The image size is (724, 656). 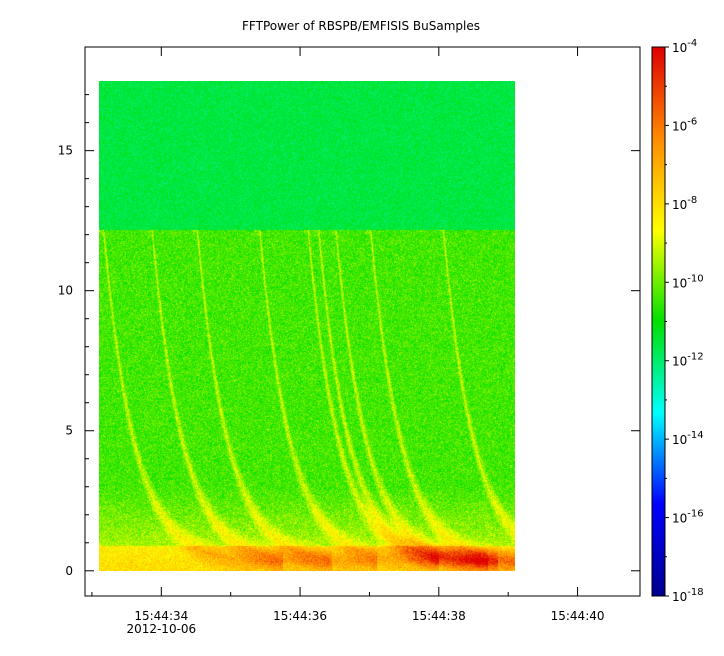 What do you see at coordinates (161, 616) in the screenshot?
I see `x-tick-label: 15:44:34` at bounding box center [161, 616].